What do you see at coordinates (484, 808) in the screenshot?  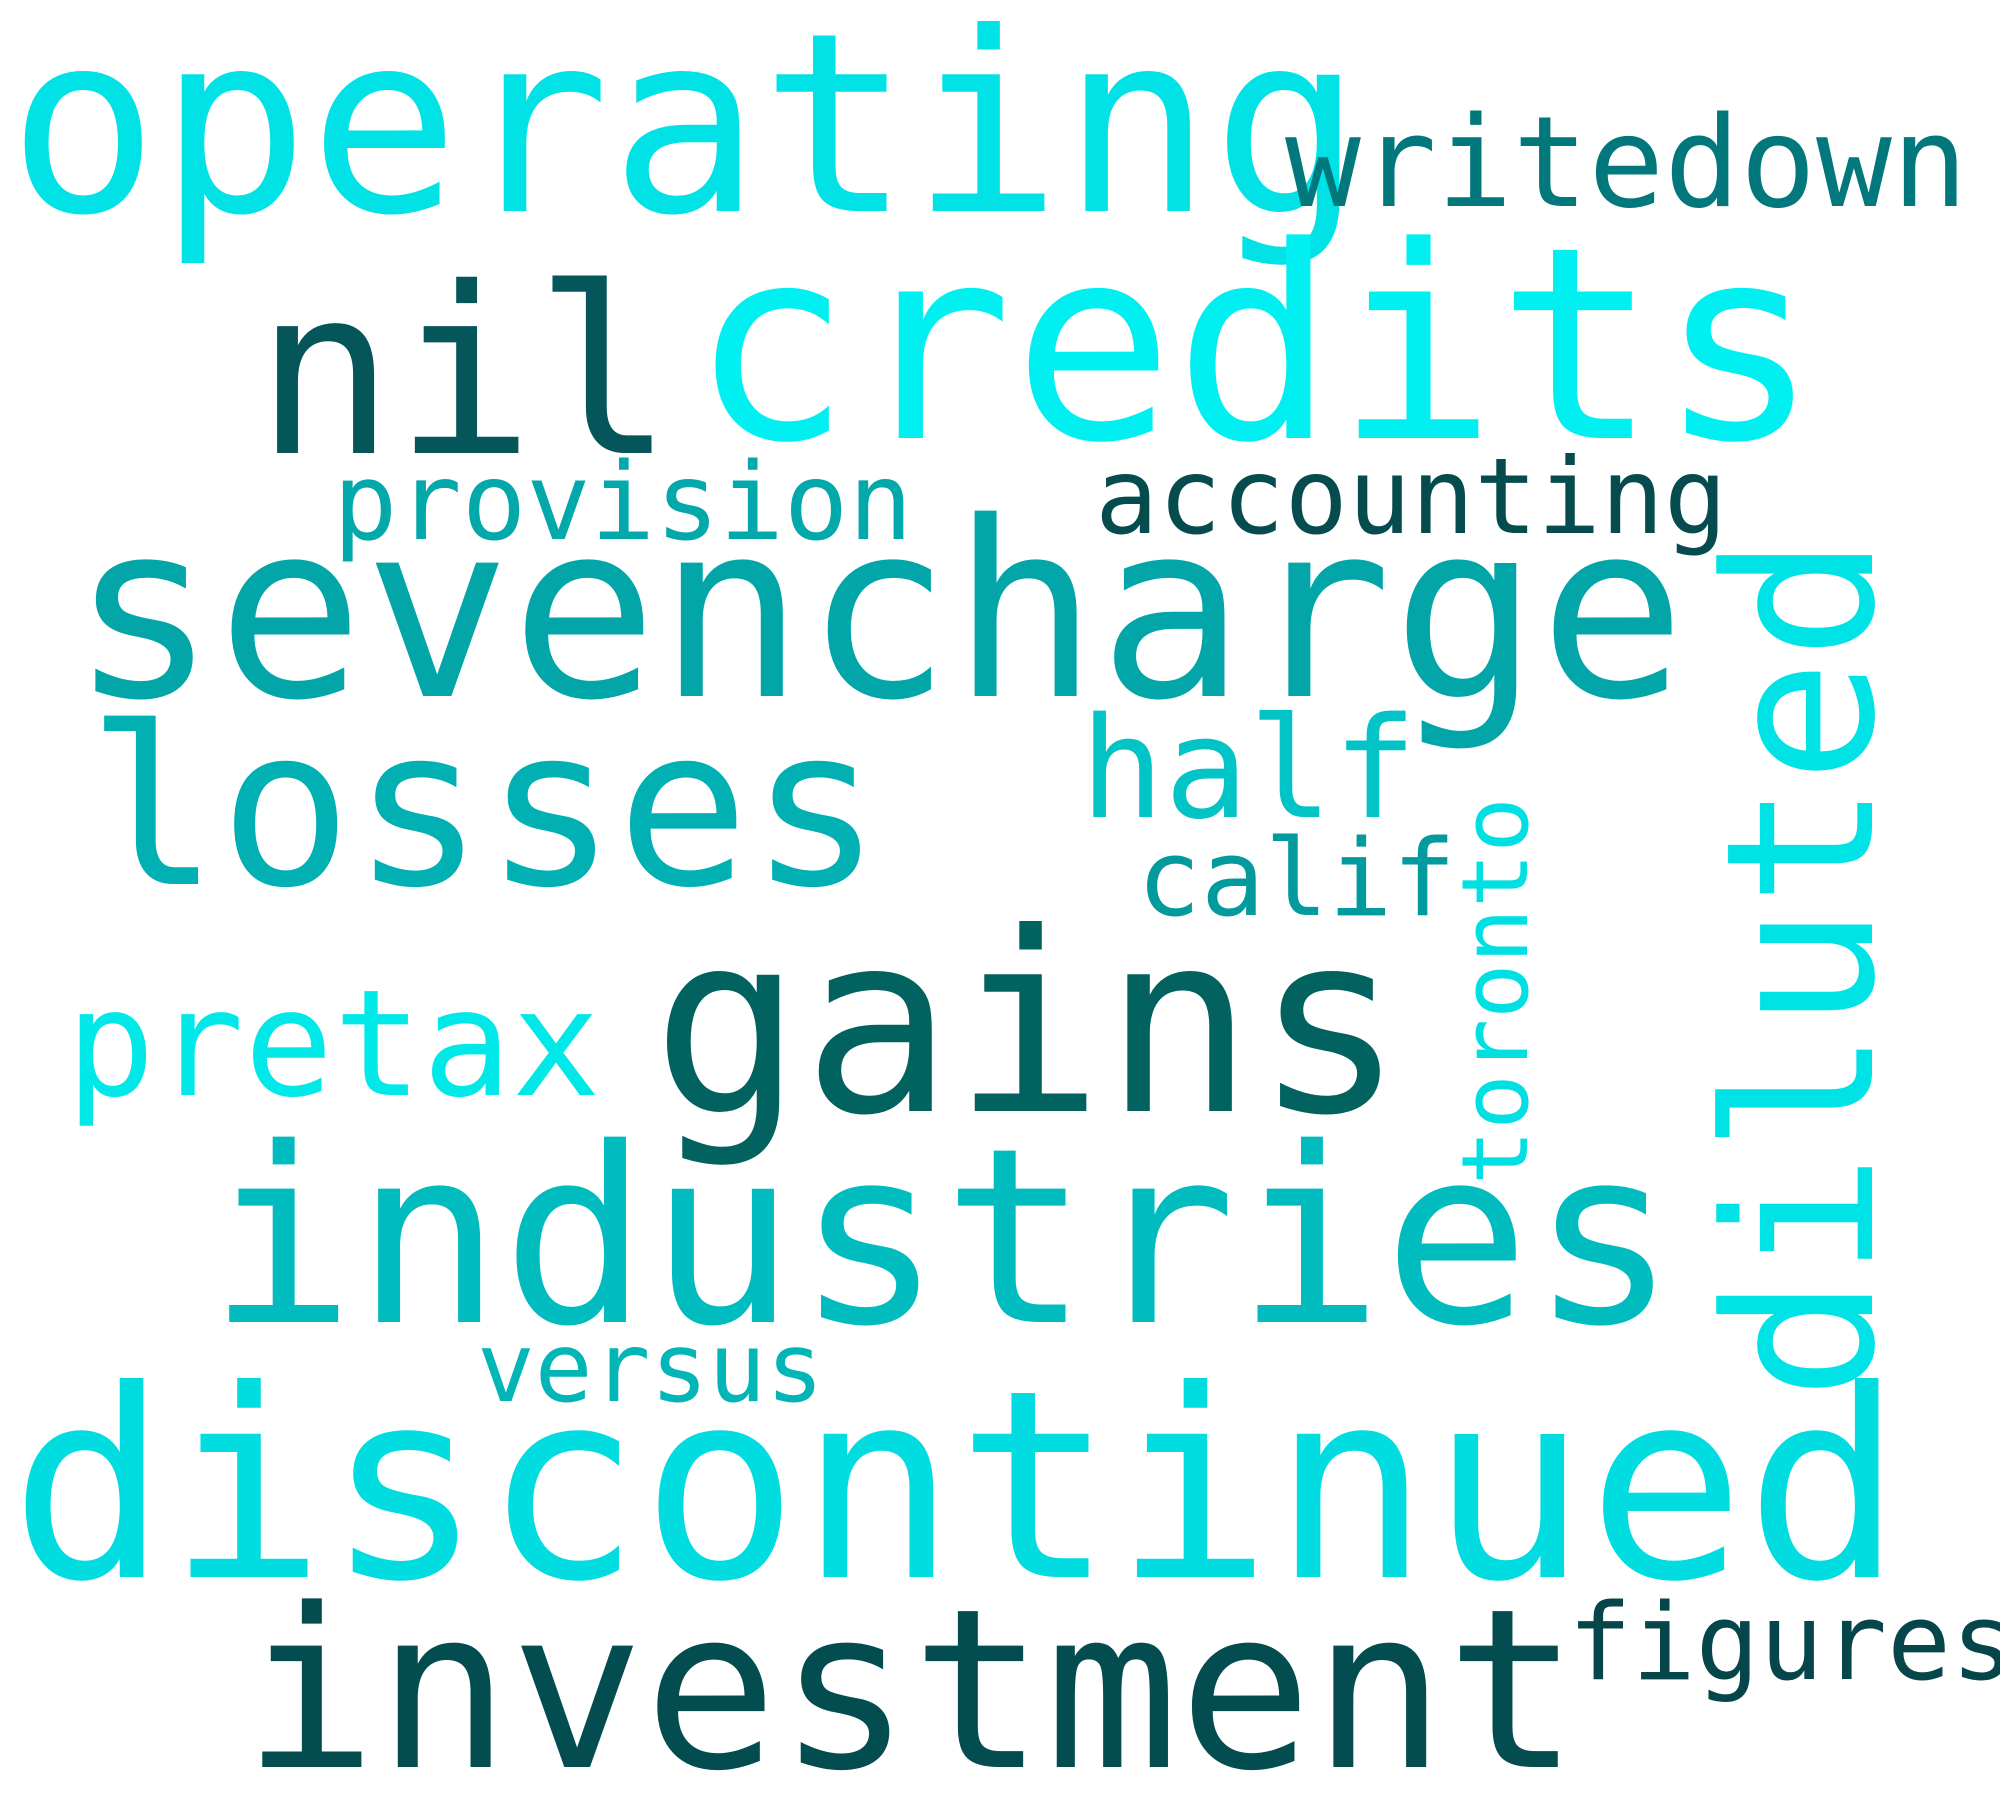 I see `word-losses: losses` at bounding box center [484, 808].